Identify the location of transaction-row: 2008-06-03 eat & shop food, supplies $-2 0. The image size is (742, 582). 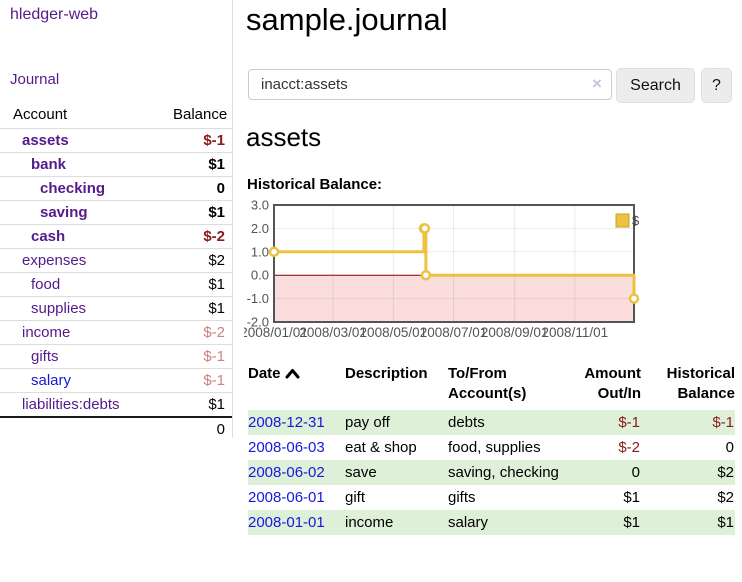
(491, 447).